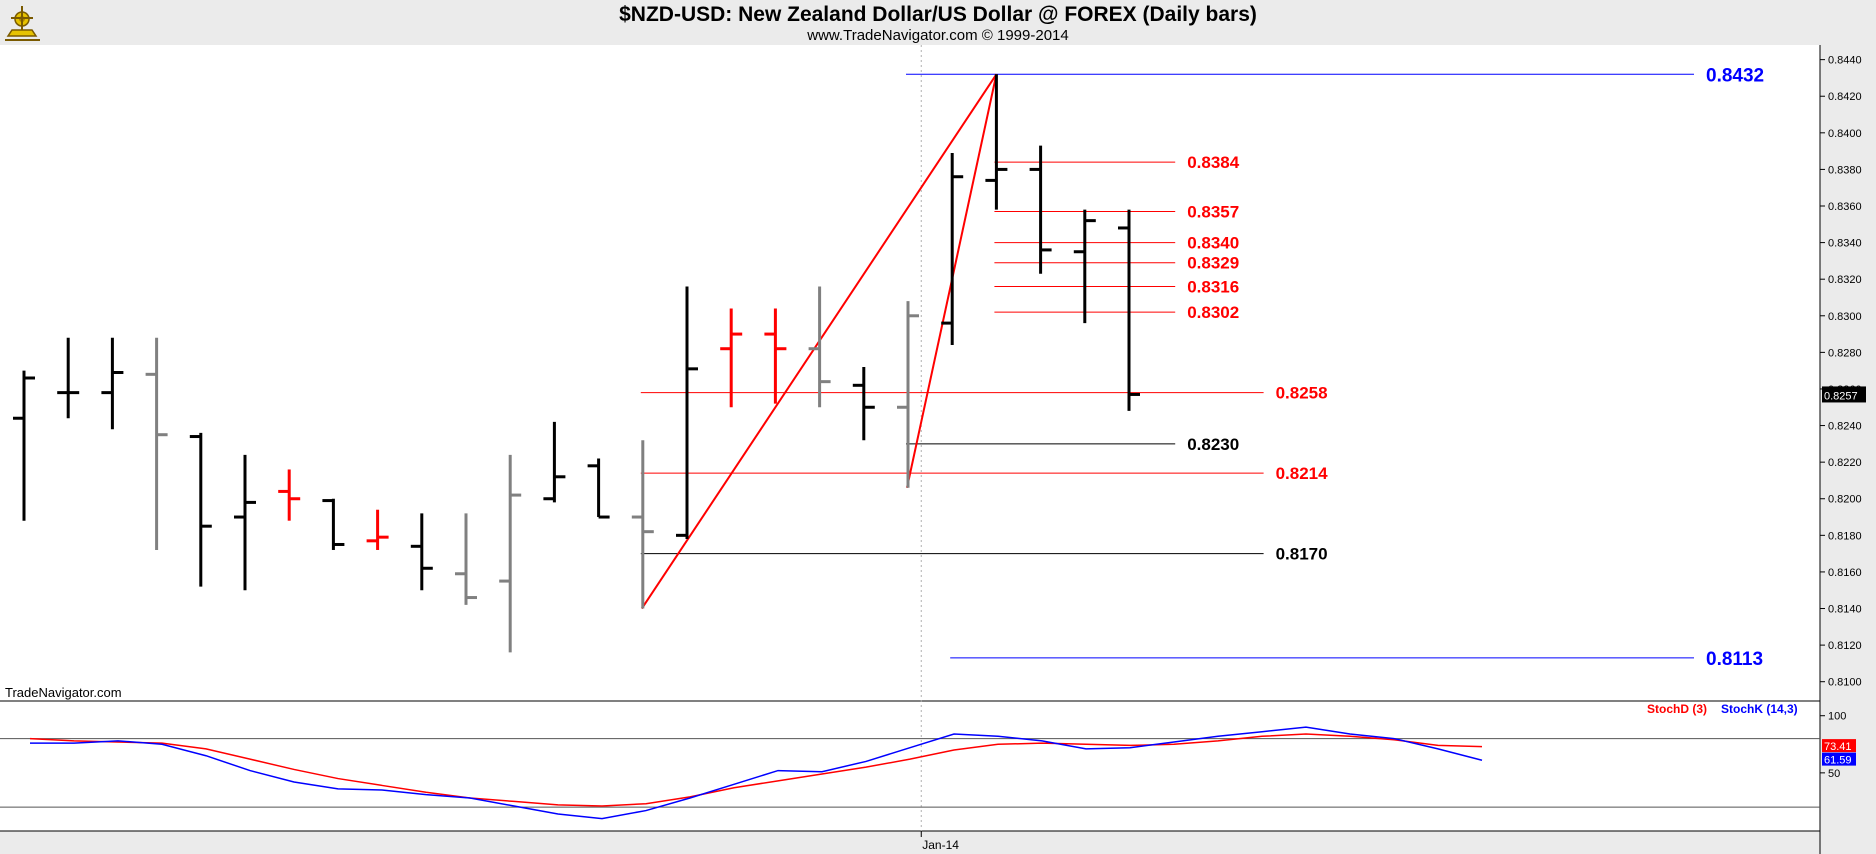 The image size is (1876, 854). What do you see at coordinates (1734, 659) in the screenshot?
I see `price-level-label: 0.8113` at bounding box center [1734, 659].